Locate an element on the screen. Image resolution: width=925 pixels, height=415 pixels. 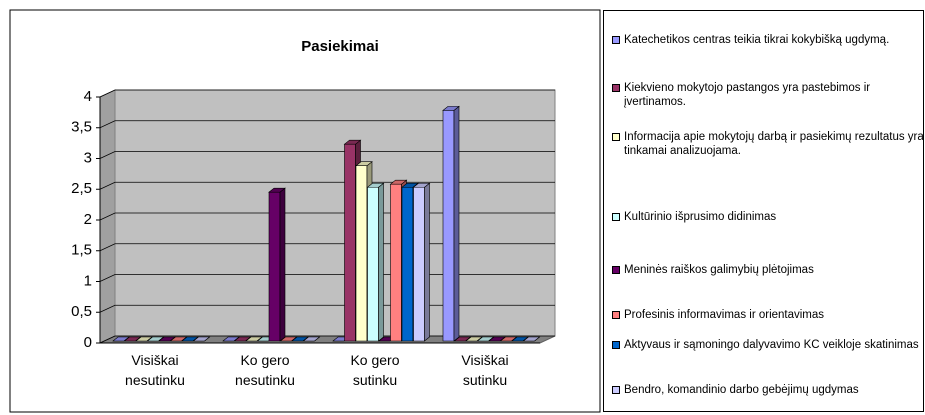
legend-label: Kultūrinio išprusimo didinimas is located at coordinates (700, 217).